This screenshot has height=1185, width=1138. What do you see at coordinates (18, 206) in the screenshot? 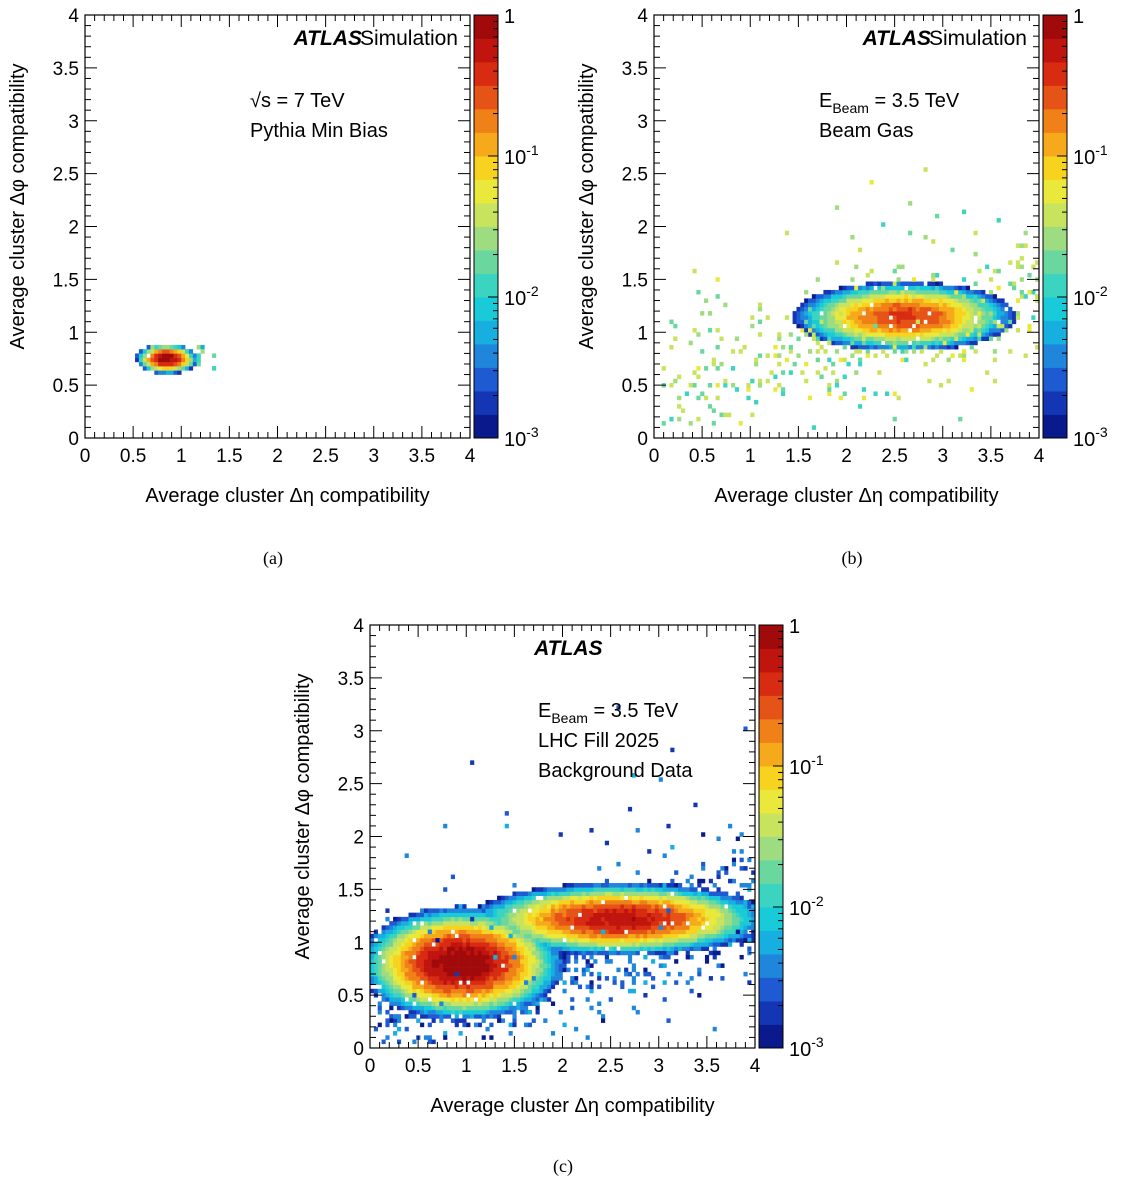
I see `y-axis-label: Average cluster Δφ compatibility` at bounding box center [18, 206].